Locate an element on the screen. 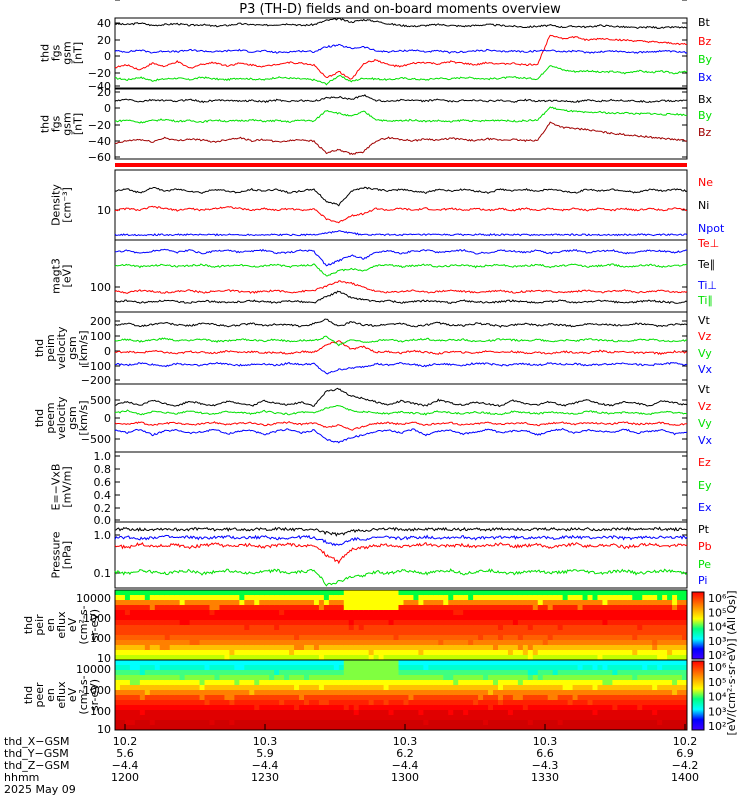 Image resolution: width=750 pixels, height=800 pixels. ytick-label: −20 is located at coordinates (99, 73).